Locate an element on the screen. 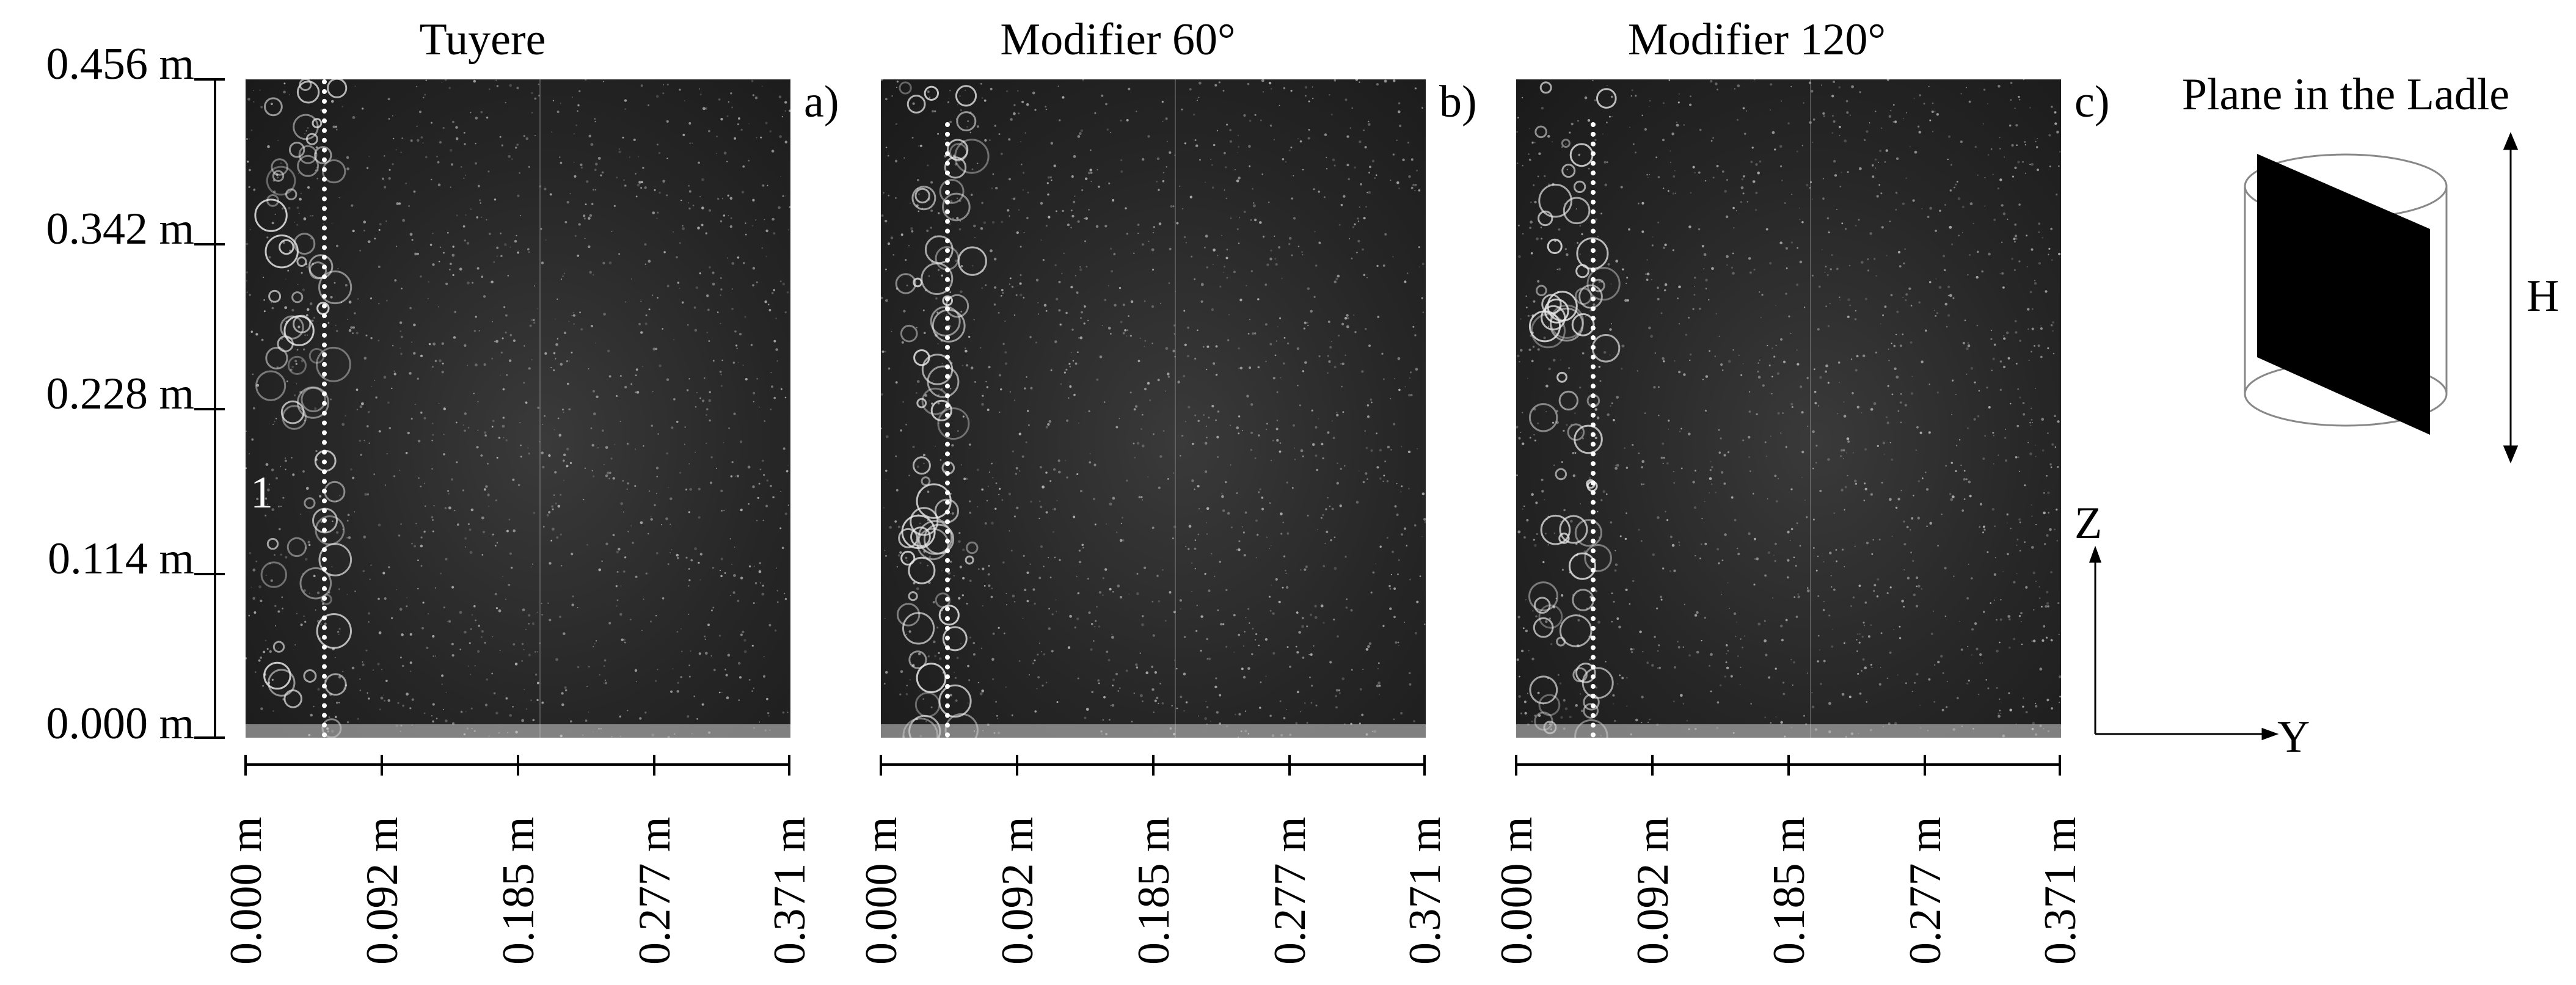  photo-tuyere is located at coordinates (518, 408).